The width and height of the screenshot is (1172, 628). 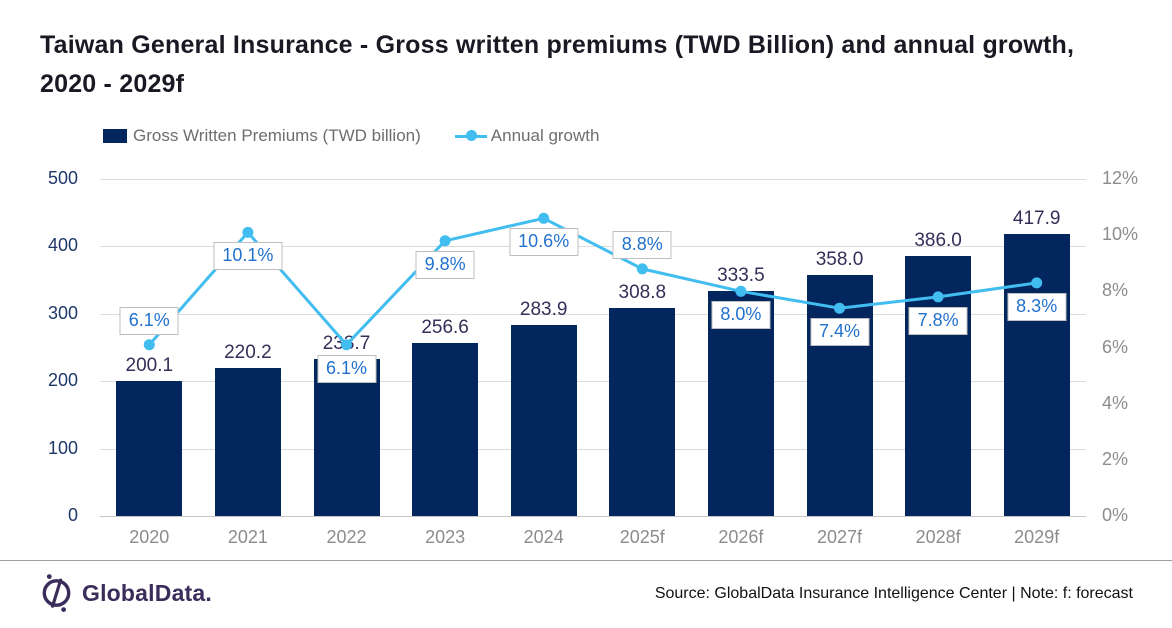 I want to click on right-axis-tick-label: 8%, so click(x=1115, y=290).